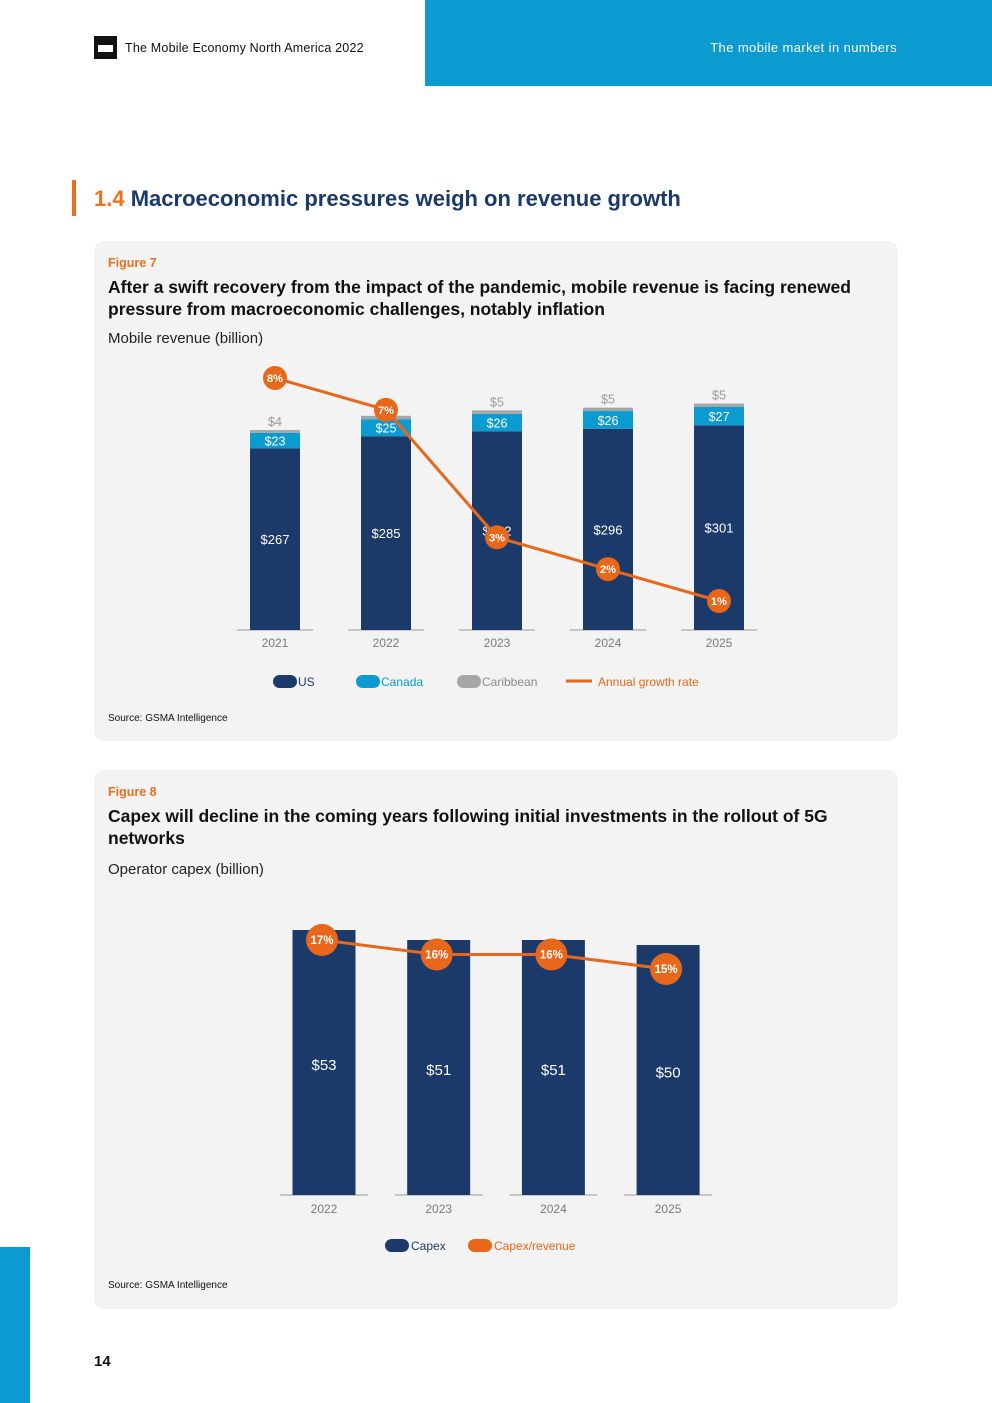  I want to click on figure-8-subtitle: Operator capex (billion), so click(186, 869).